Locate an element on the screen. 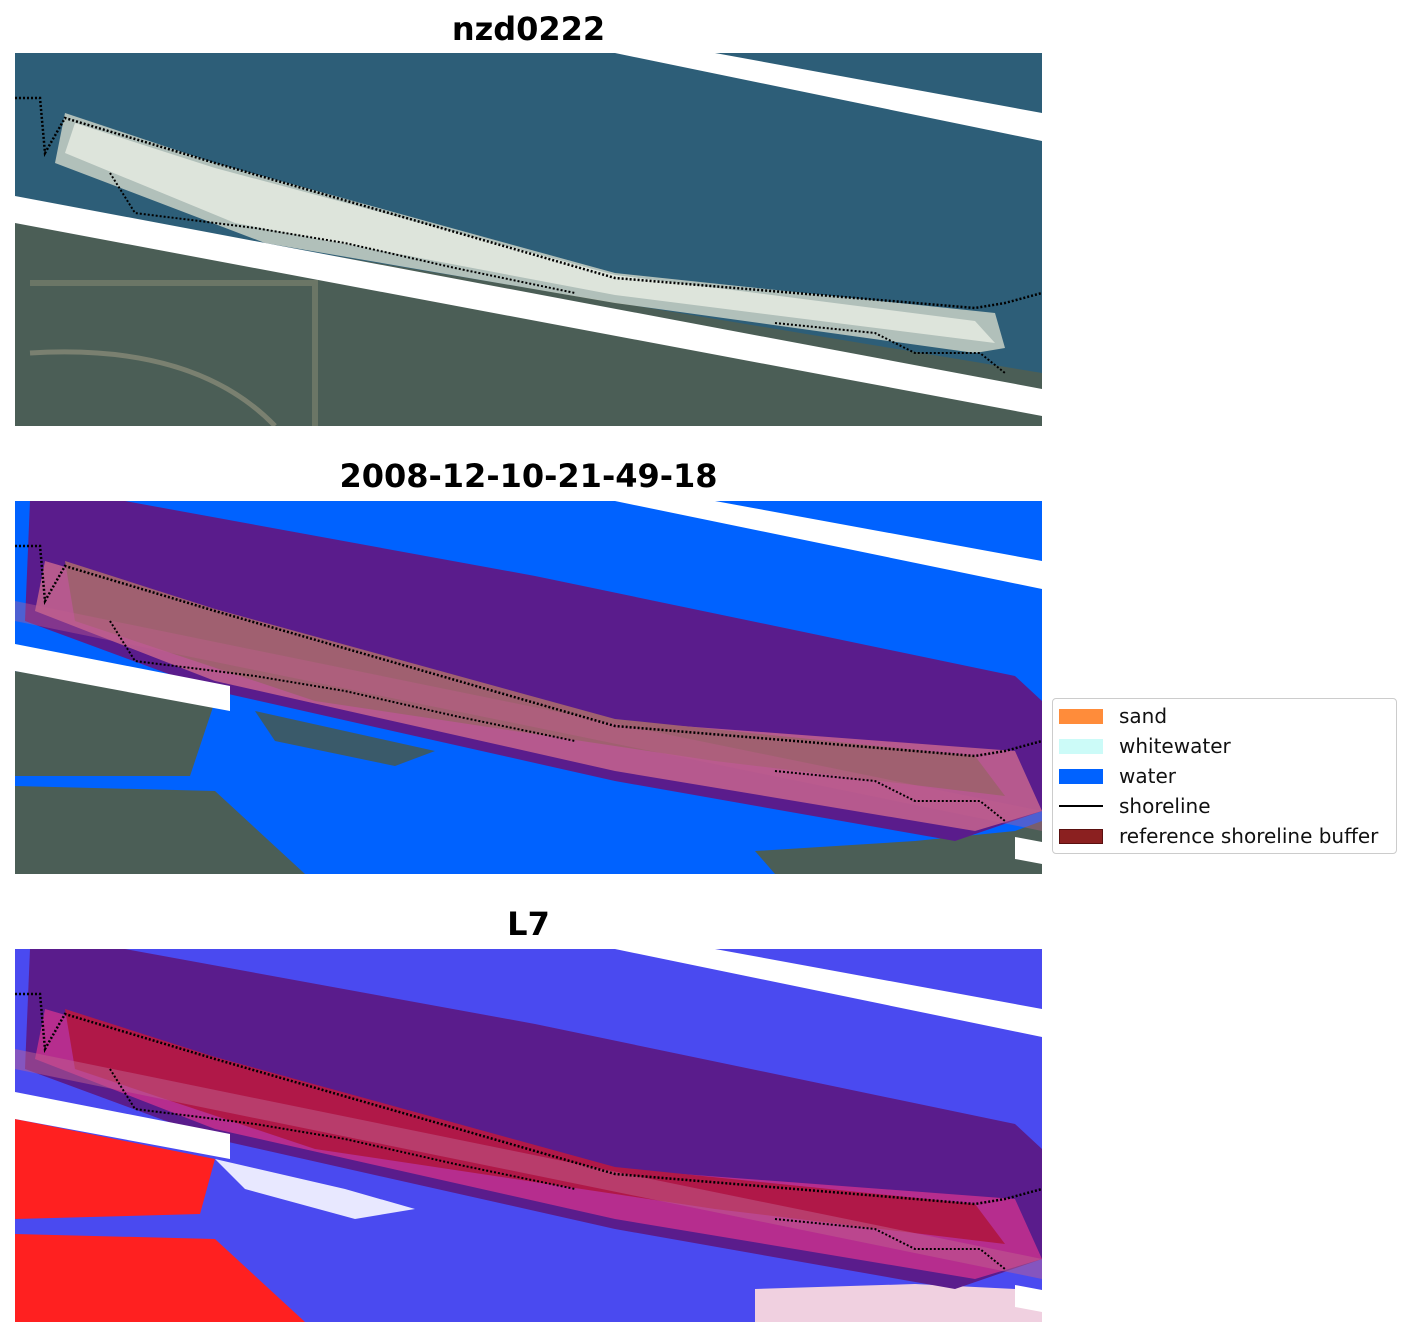 This screenshot has height=1337, width=1412. buffer-swatch is located at coordinates (1081, 836).